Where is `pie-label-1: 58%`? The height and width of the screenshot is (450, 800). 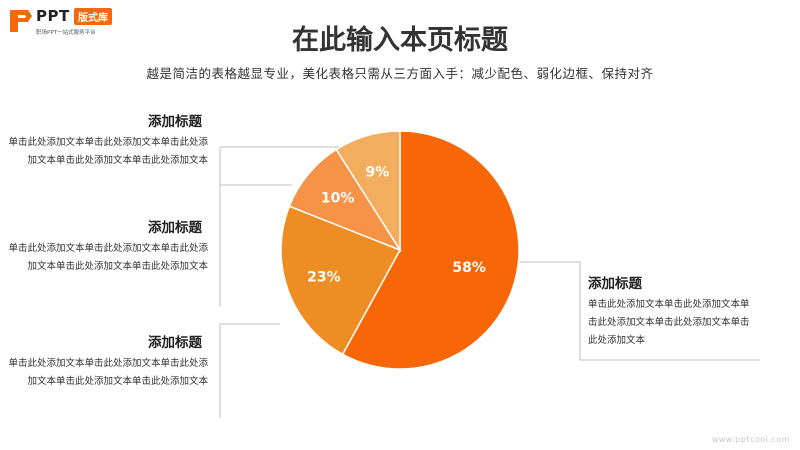 pie-label-1: 58% is located at coordinates (469, 268).